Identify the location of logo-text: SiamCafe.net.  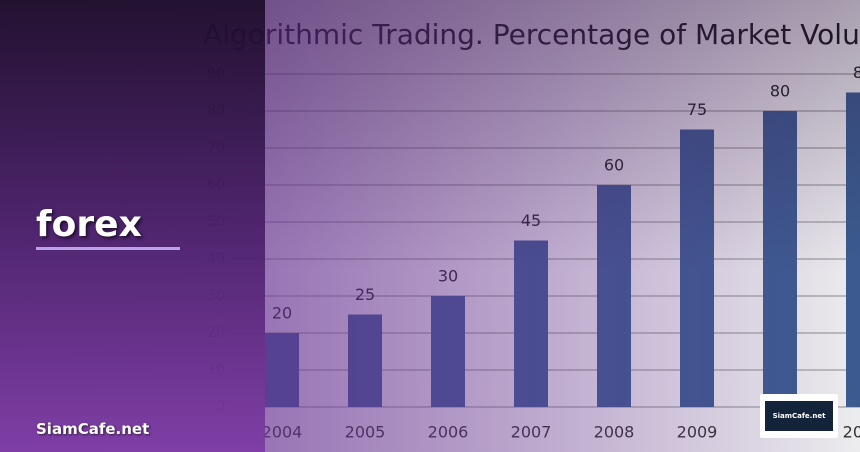
(799, 416).